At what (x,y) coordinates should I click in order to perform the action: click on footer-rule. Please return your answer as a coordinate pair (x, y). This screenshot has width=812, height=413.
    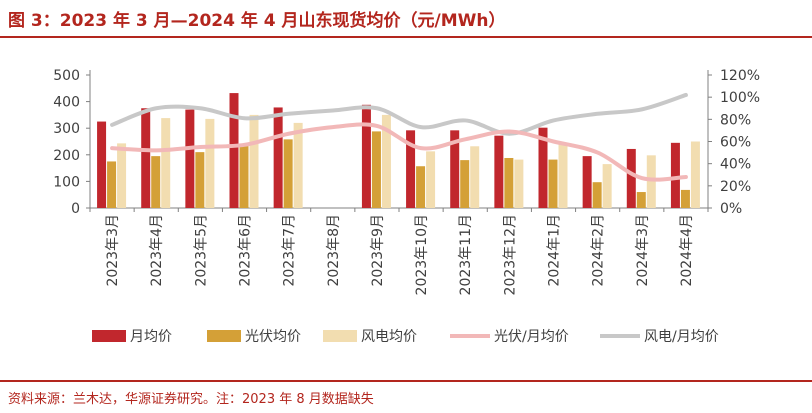
    Looking at the image, I should click on (406, 381).